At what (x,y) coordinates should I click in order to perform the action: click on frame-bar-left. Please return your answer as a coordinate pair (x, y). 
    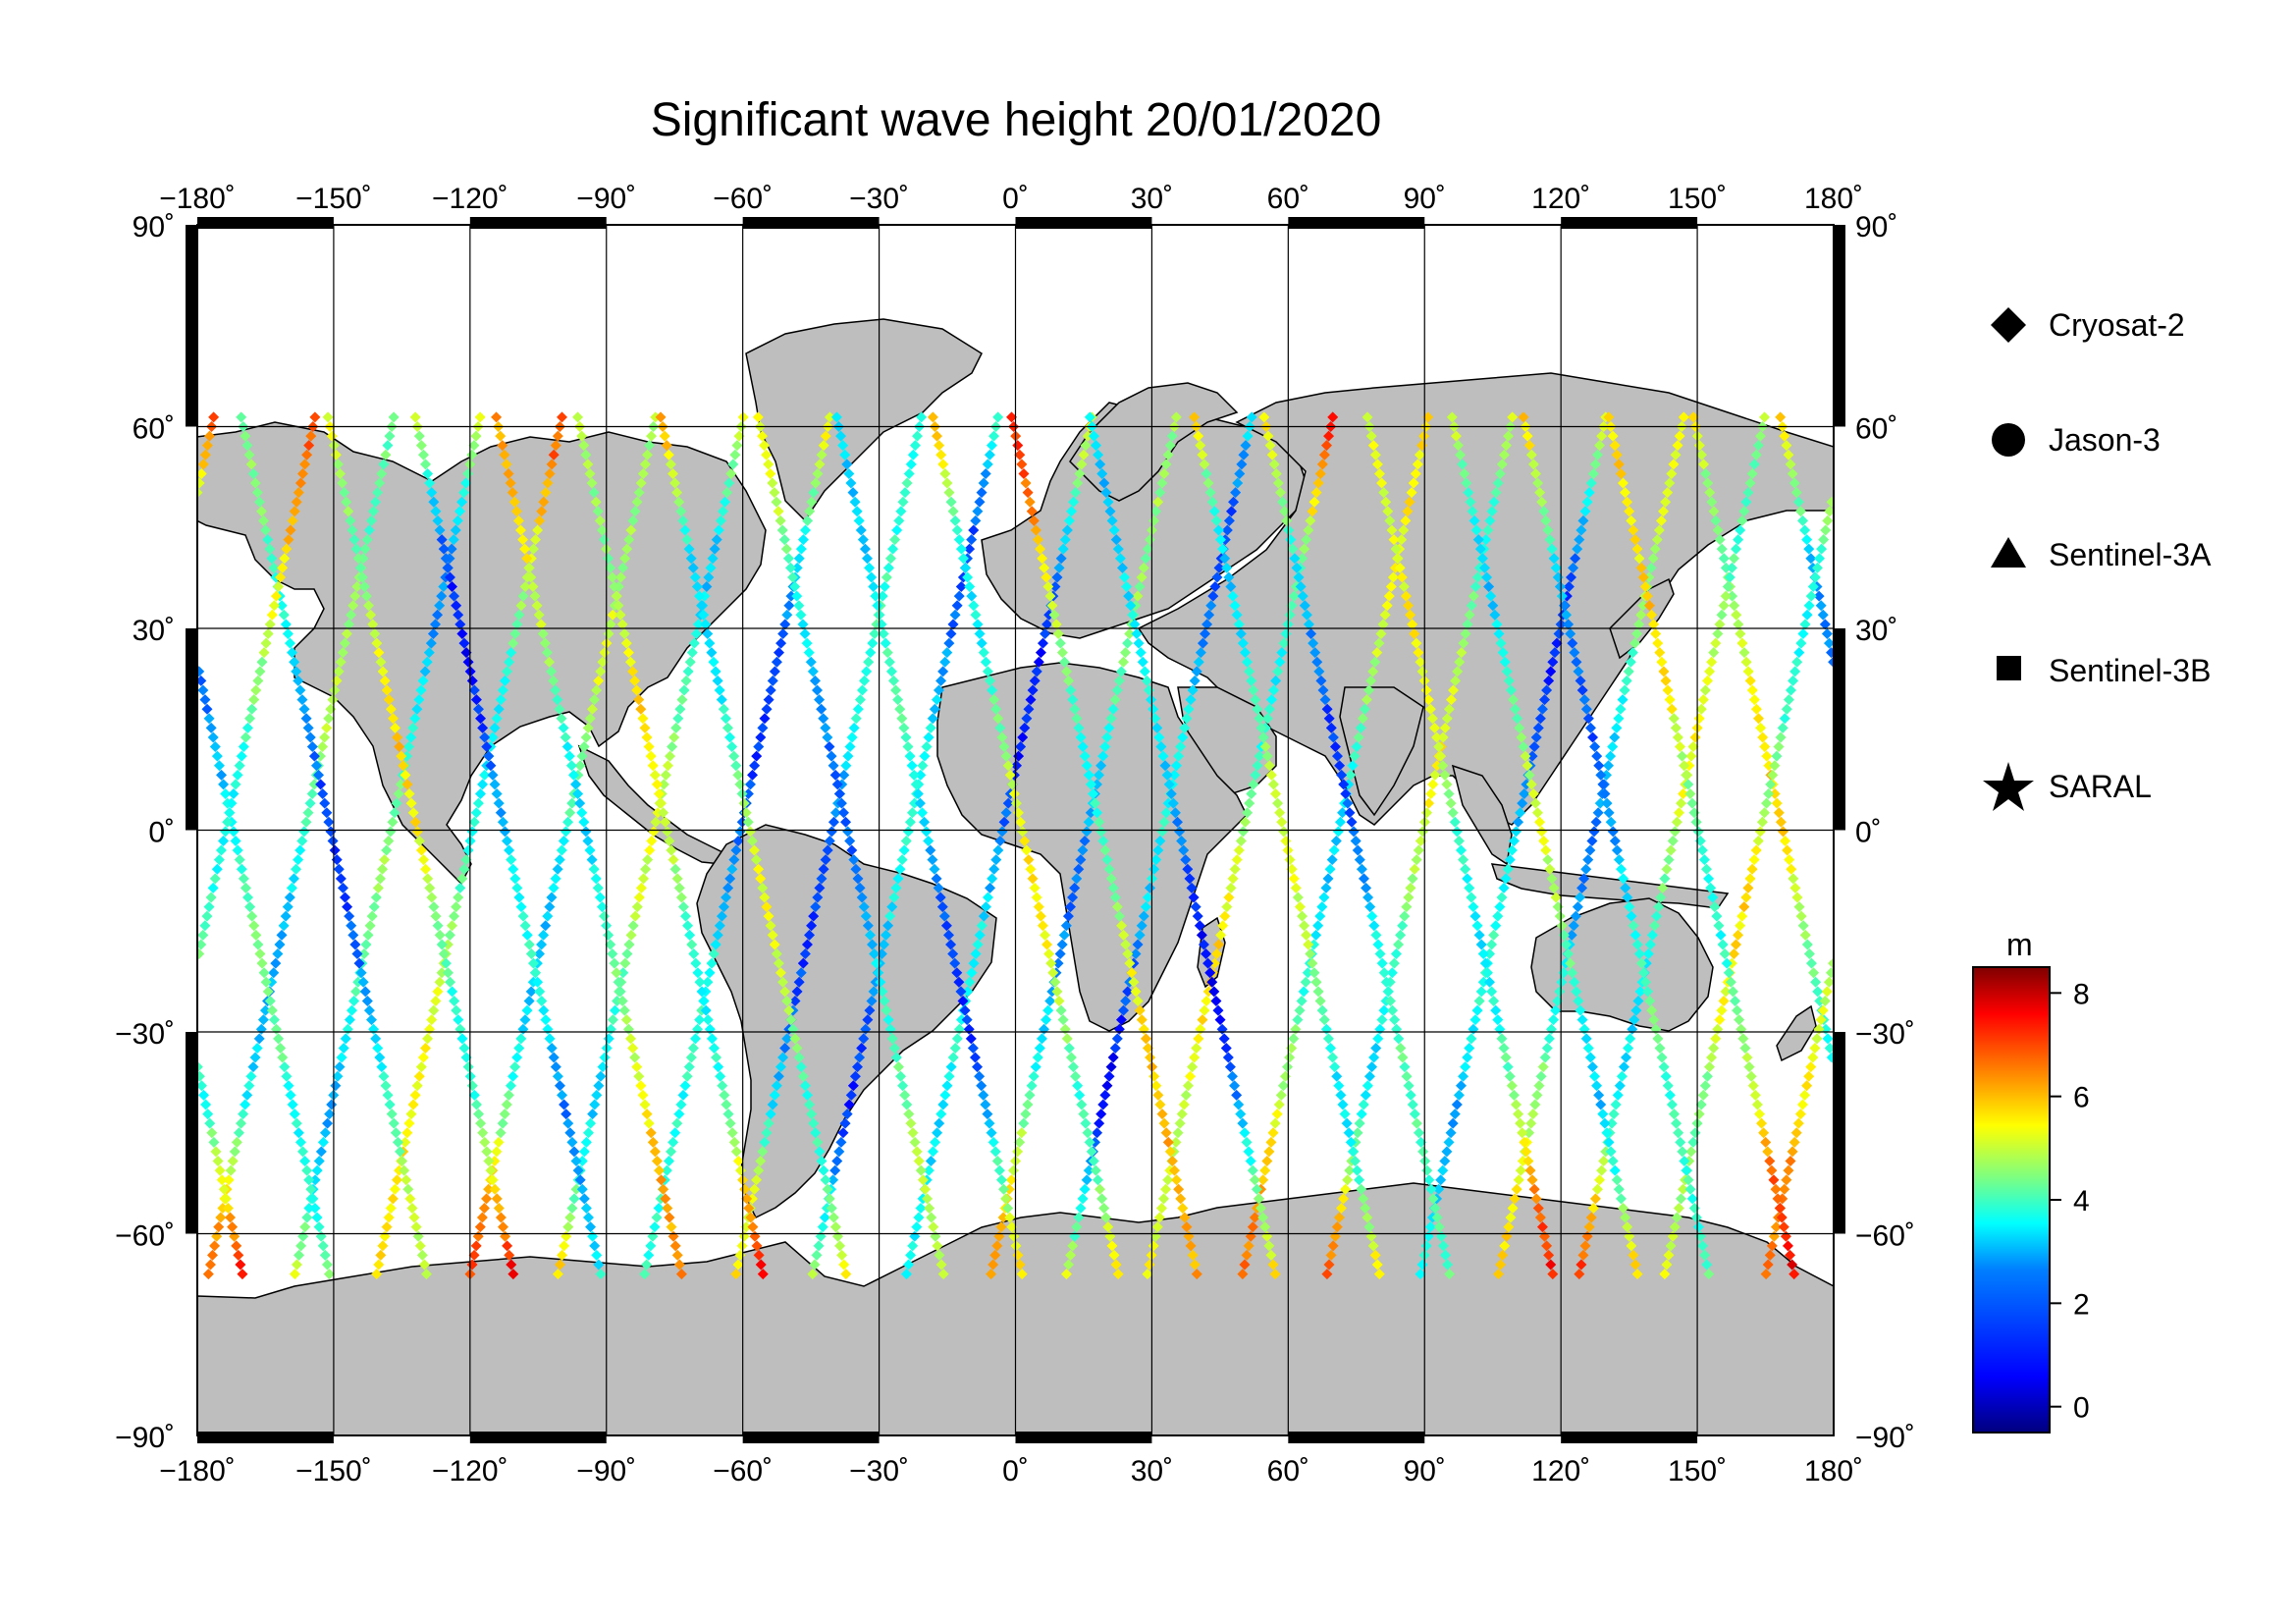
    Looking at the image, I should click on (191, 326).